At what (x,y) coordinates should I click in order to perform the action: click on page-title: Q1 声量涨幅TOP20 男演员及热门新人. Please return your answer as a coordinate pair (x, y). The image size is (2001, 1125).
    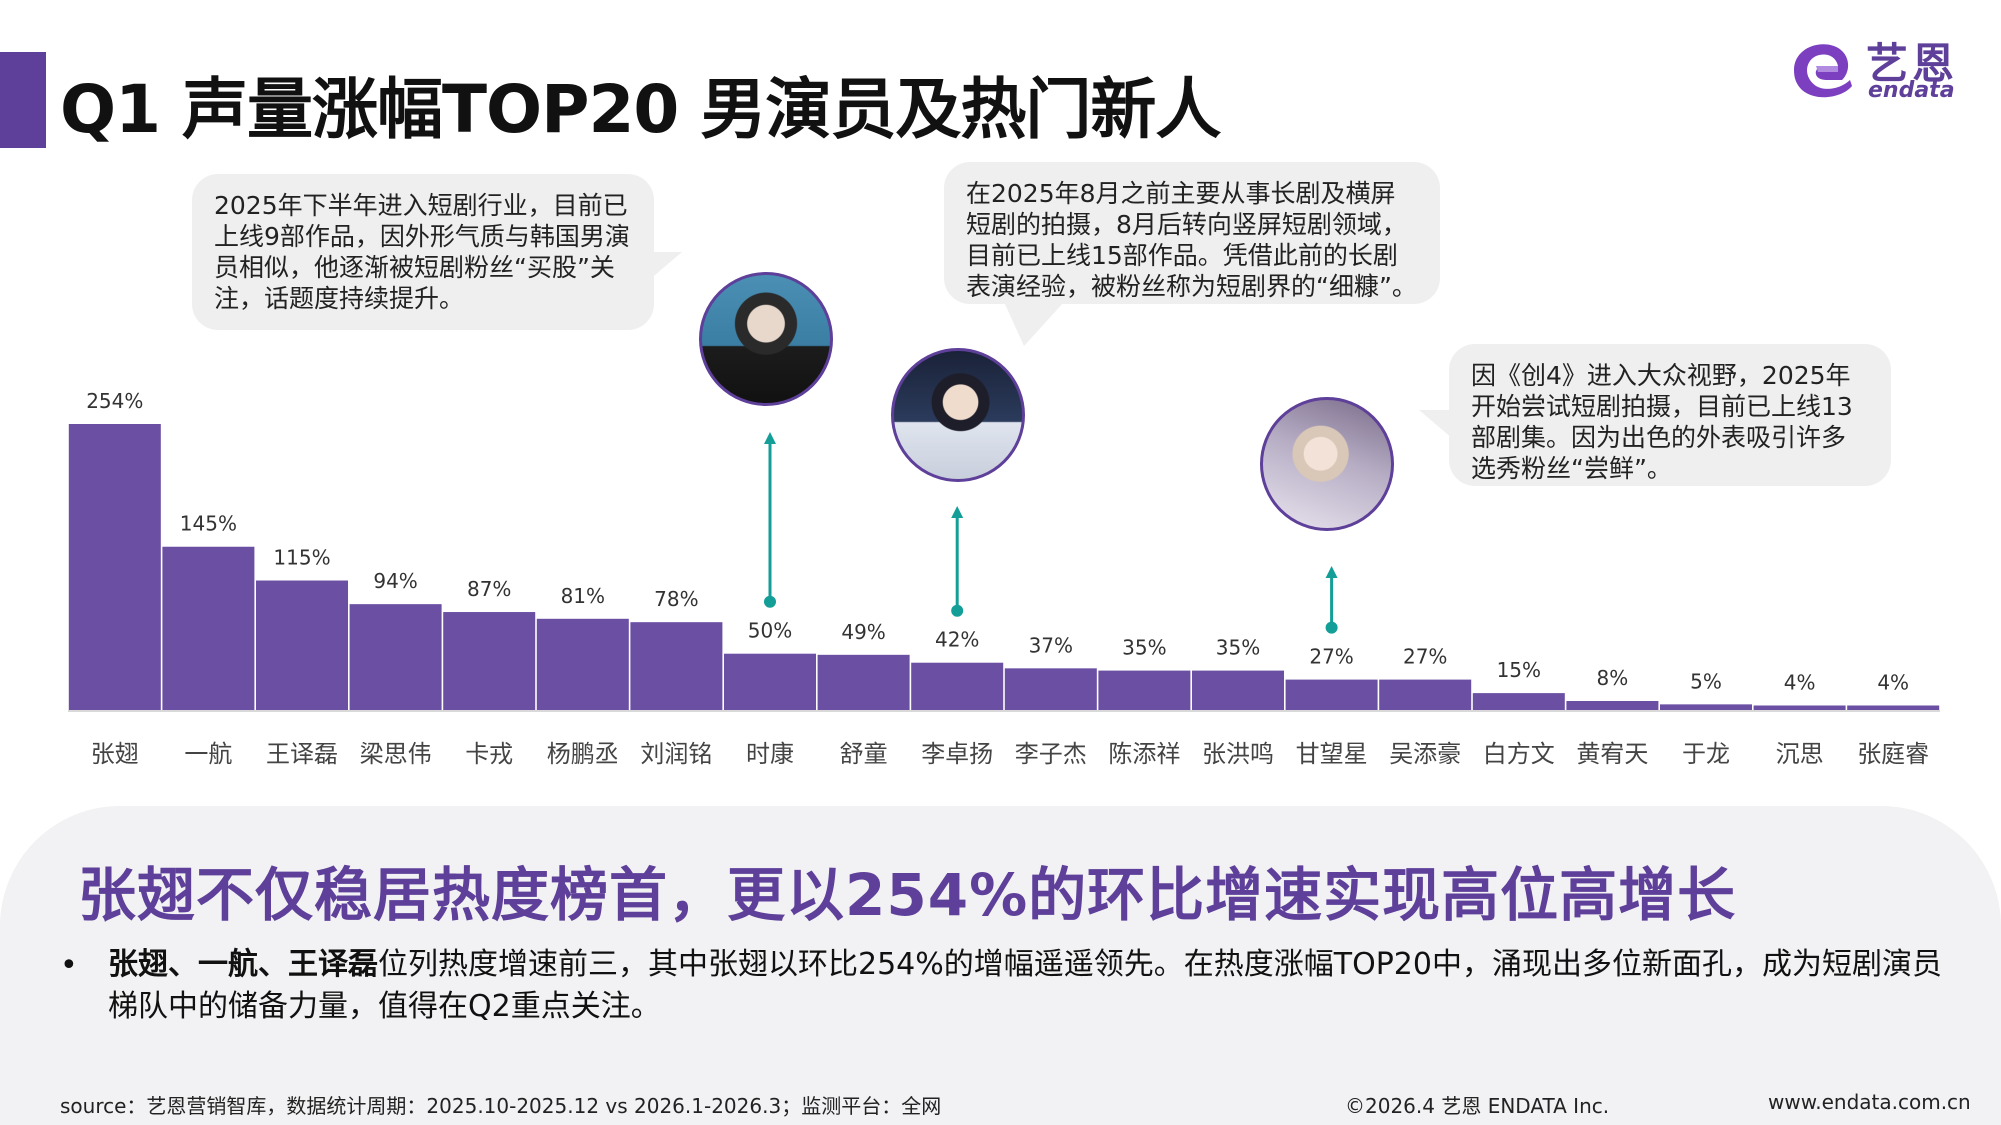
    Looking at the image, I should click on (640, 109).